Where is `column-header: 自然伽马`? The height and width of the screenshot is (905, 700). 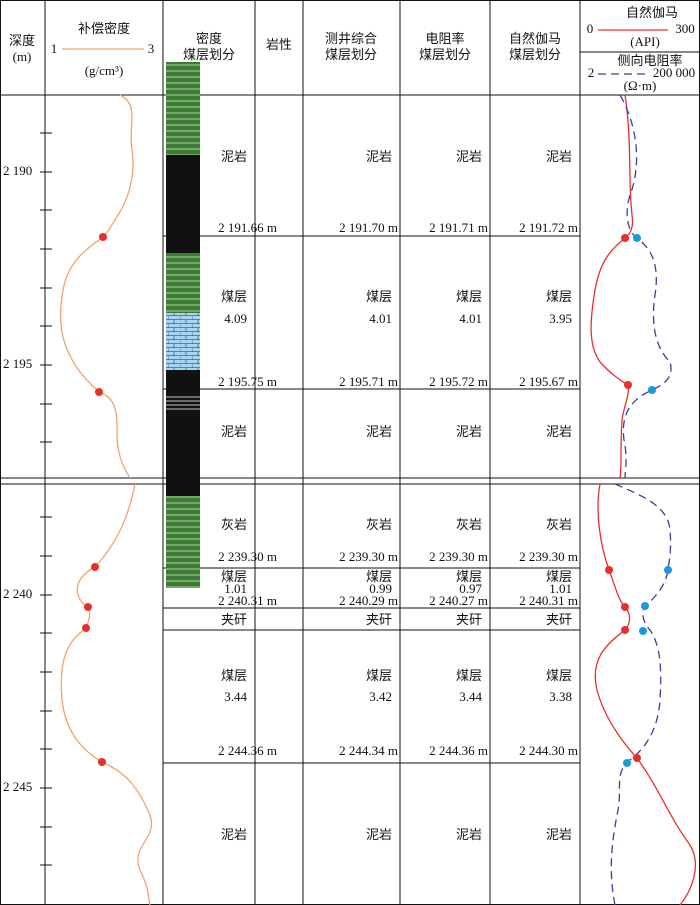
column-header: 自然伽马 is located at coordinates (535, 38).